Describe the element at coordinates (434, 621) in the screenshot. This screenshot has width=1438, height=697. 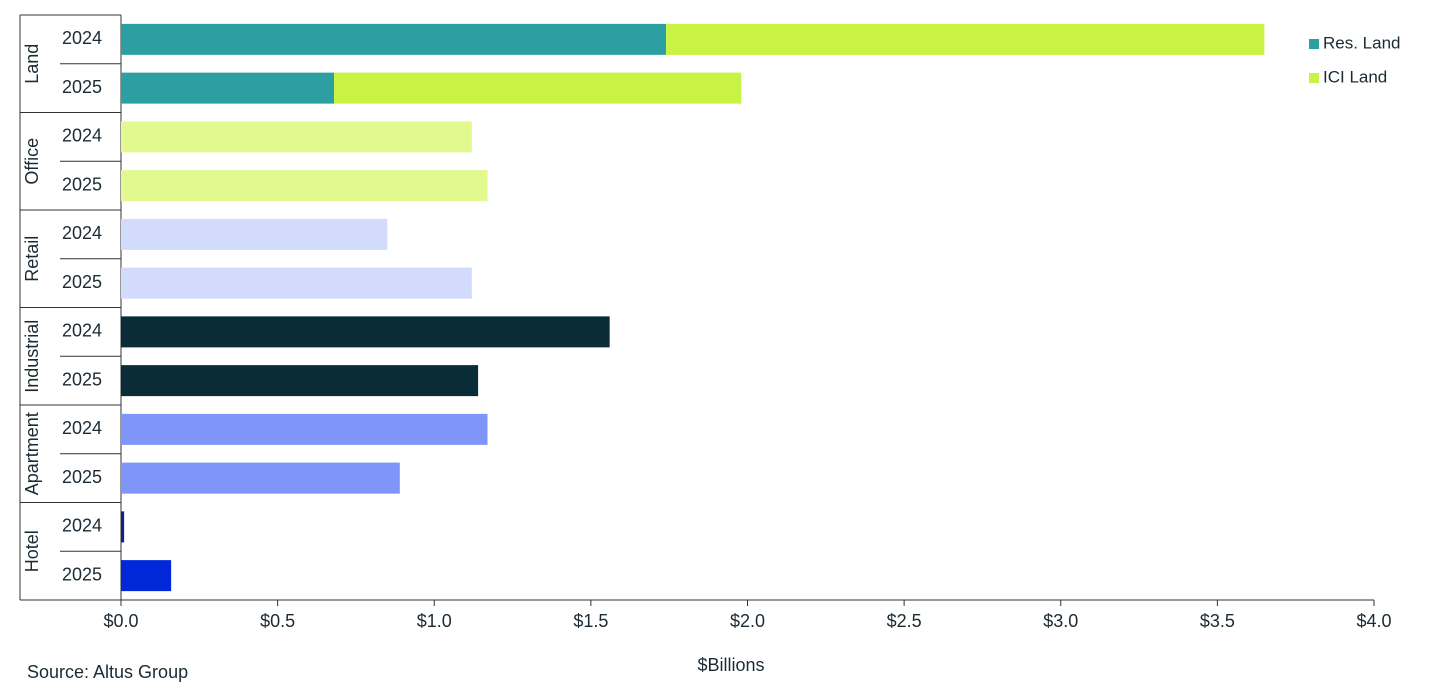
I see `x-tick-label: $1.0` at that location.